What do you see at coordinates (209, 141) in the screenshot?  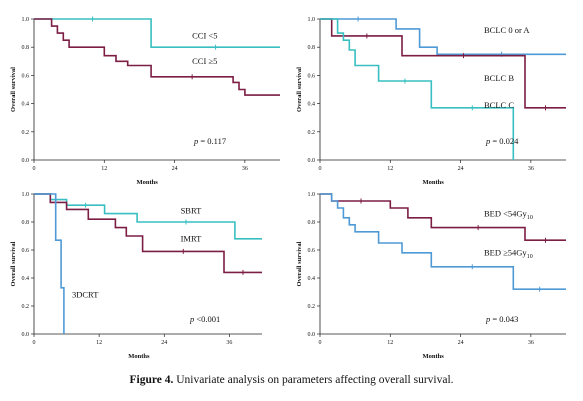 I see `p-value-label: p = 0.117` at bounding box center [209, 141].